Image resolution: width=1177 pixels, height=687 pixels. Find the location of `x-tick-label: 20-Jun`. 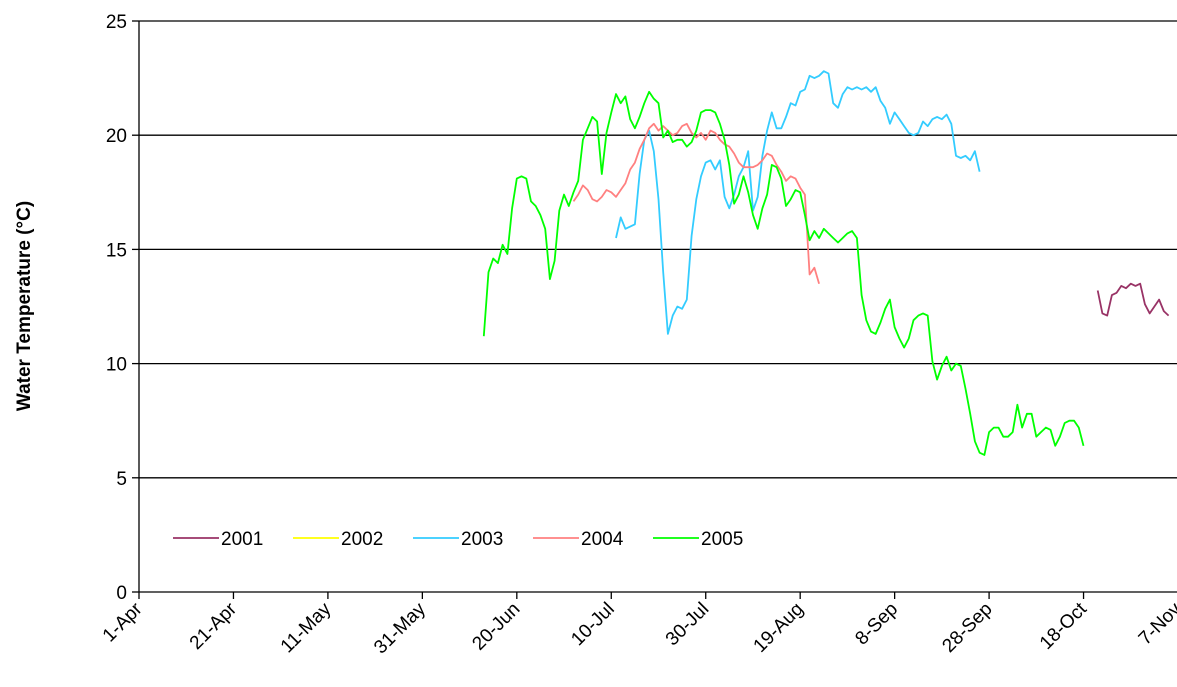

x-tick-label: 20-Jun is located at coordinates (496, 627).